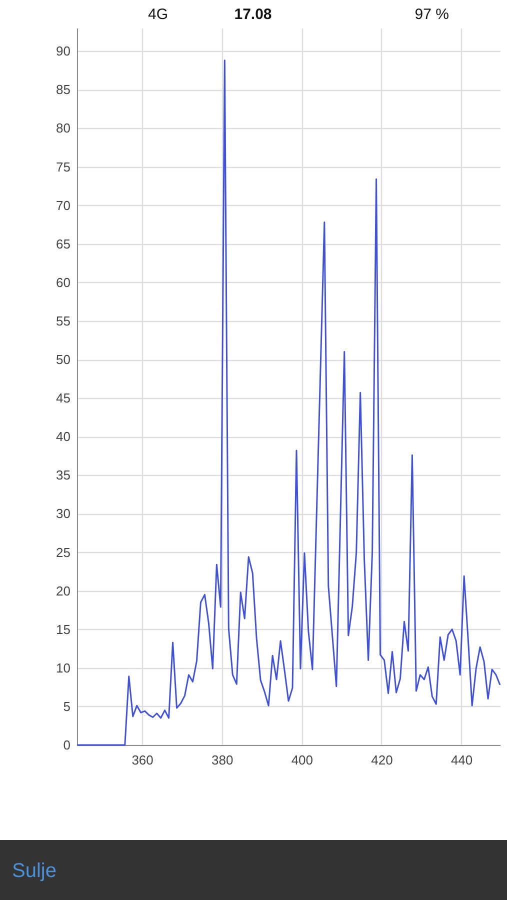 This screenshot has height=900, width=507. Describe the element at coordinates (223, 760) in the screenshot. I see `x-tick-label: 380` at that location.